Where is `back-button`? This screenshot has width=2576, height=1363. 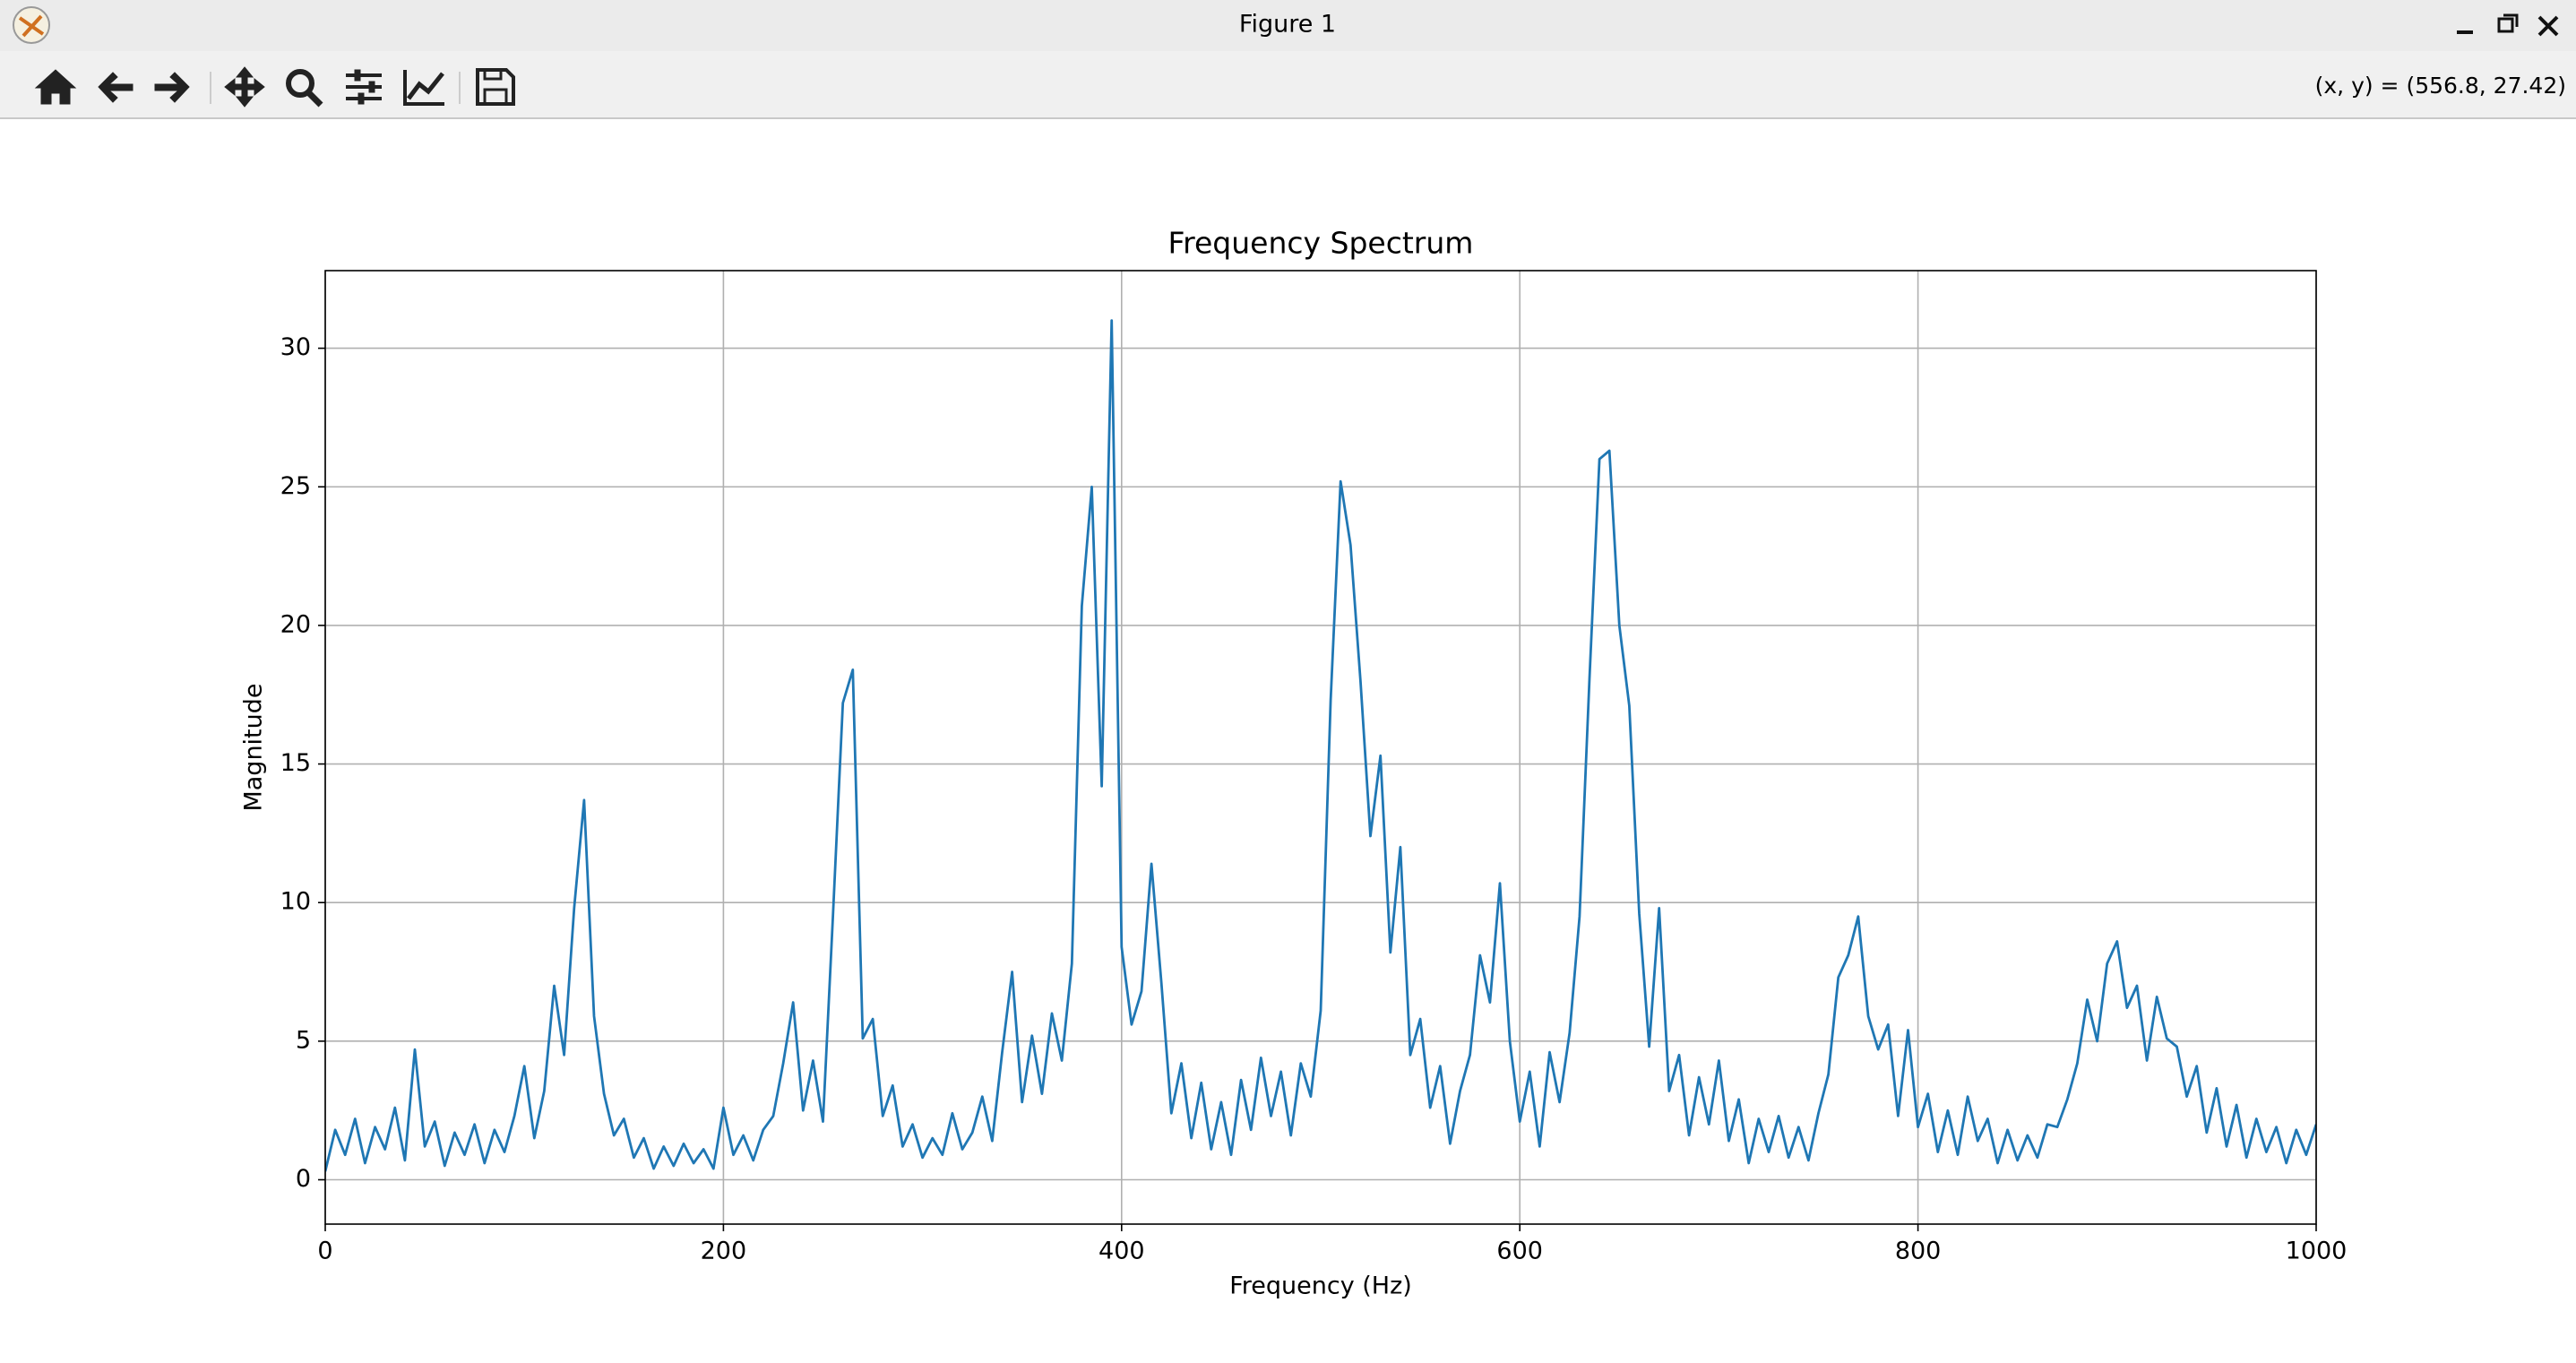 back-button is located at coordinates (116, 87).